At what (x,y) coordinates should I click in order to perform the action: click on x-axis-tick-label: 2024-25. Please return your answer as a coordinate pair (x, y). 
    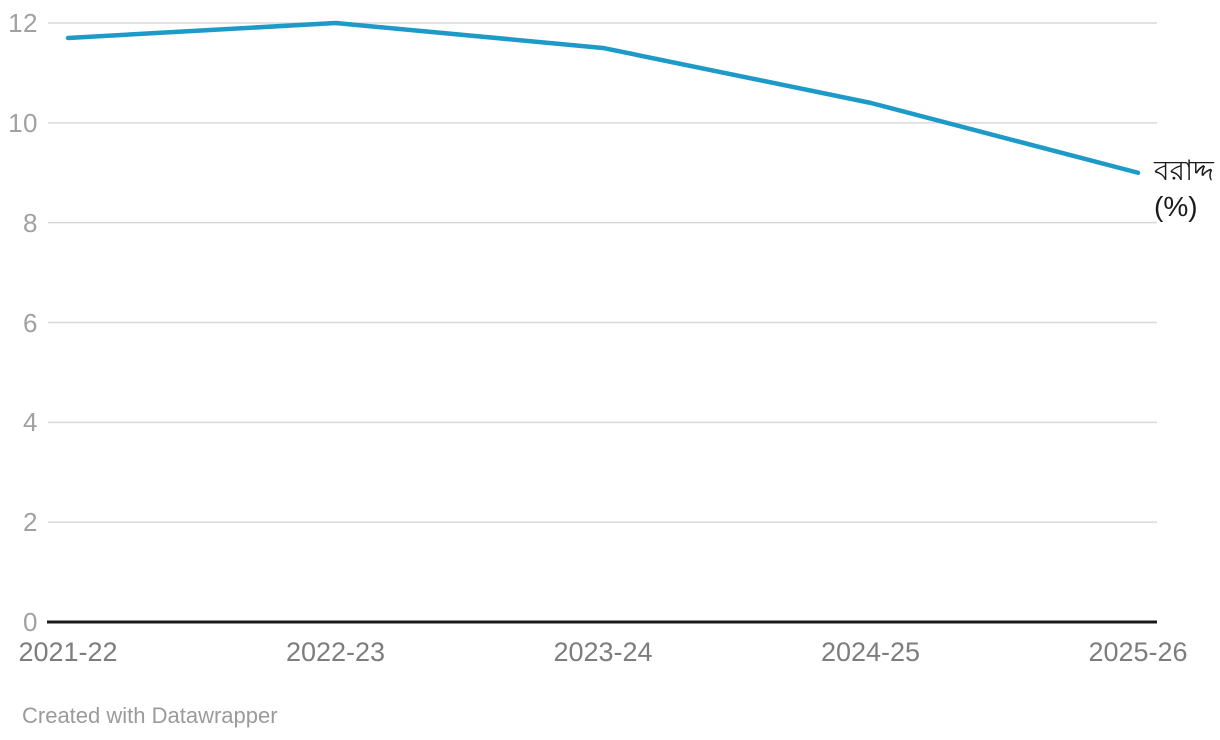
    Looking at the image, I should click on (870, 652).